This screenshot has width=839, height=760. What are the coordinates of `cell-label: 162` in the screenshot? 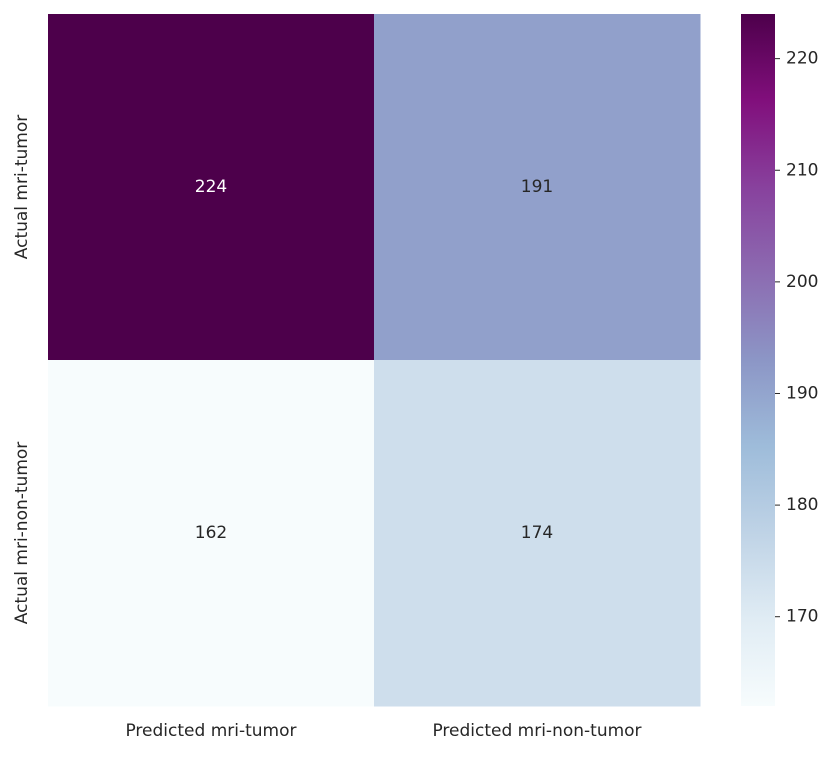 It's located at (211, 533).